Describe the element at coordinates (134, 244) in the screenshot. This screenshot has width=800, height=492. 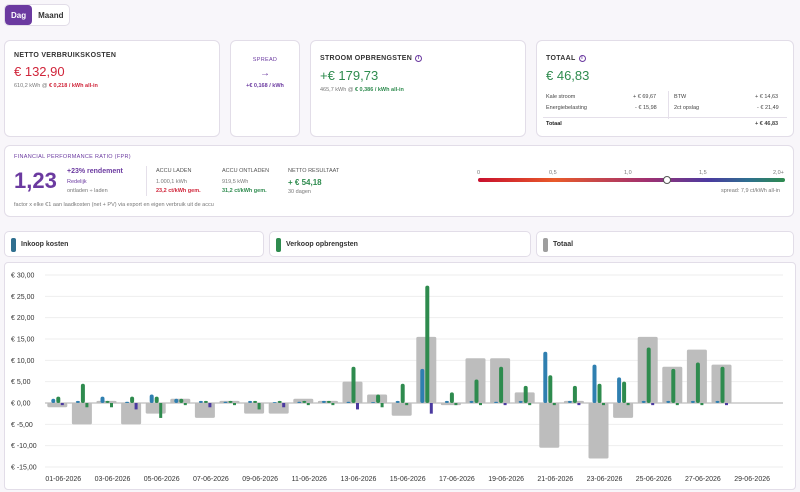
I see `legend-inkoop: Inkoop kosten` at that location.